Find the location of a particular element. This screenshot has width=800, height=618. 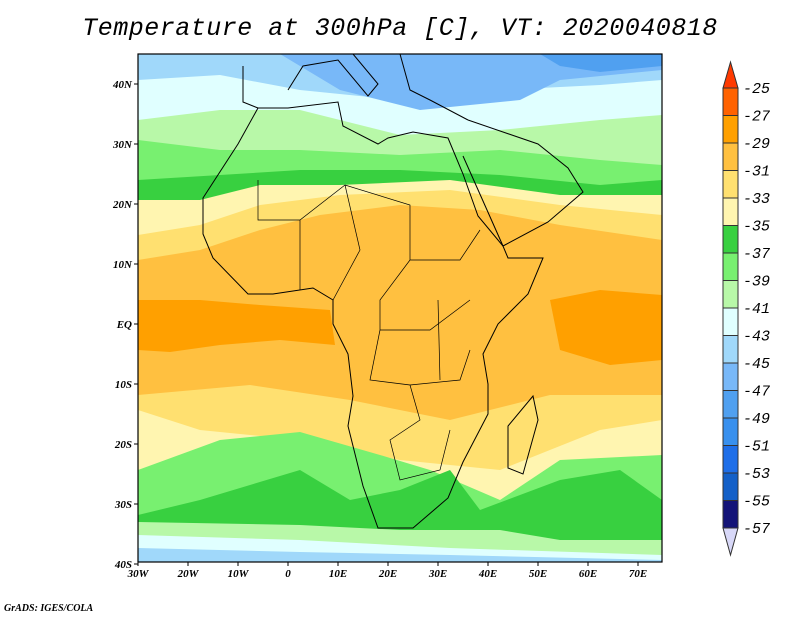

colorbar-label: -39 is located at coordinates (756, 282).